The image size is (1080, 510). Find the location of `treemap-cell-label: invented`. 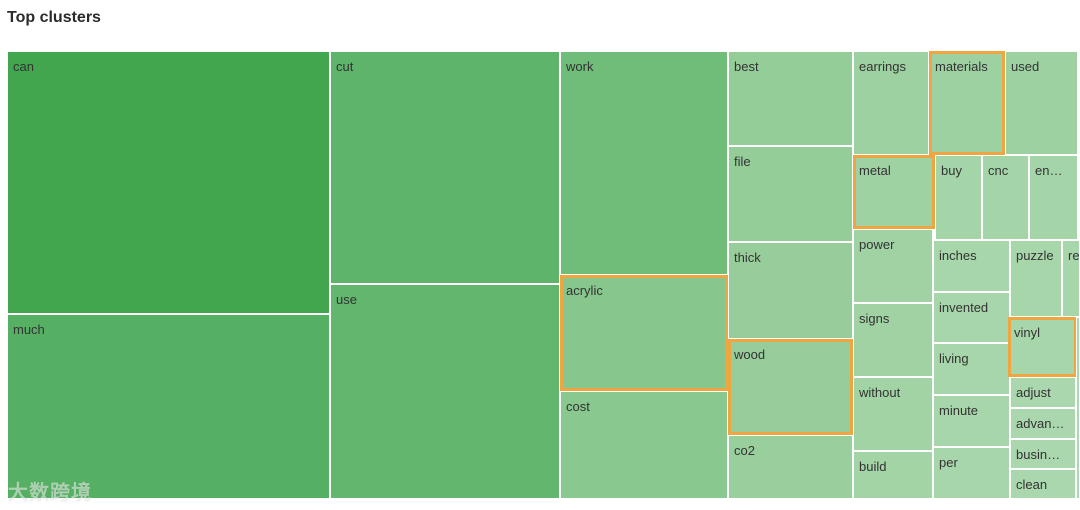

treemap-cell-label: invented is located at coordinates (964, 307).